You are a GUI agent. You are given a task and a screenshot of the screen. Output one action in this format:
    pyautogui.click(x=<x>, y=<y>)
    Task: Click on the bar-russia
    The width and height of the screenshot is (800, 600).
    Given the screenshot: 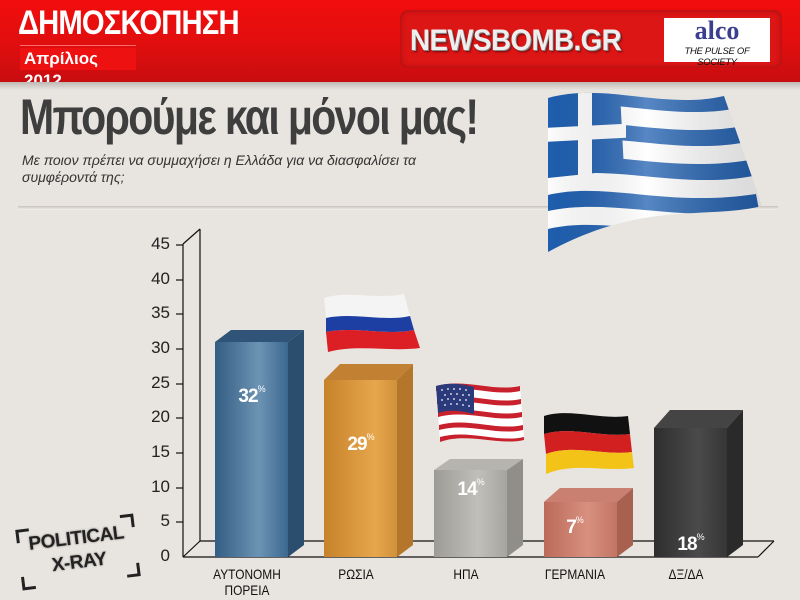 What is the action you would take?
    pyautogui.click(x=368, y=460)
    